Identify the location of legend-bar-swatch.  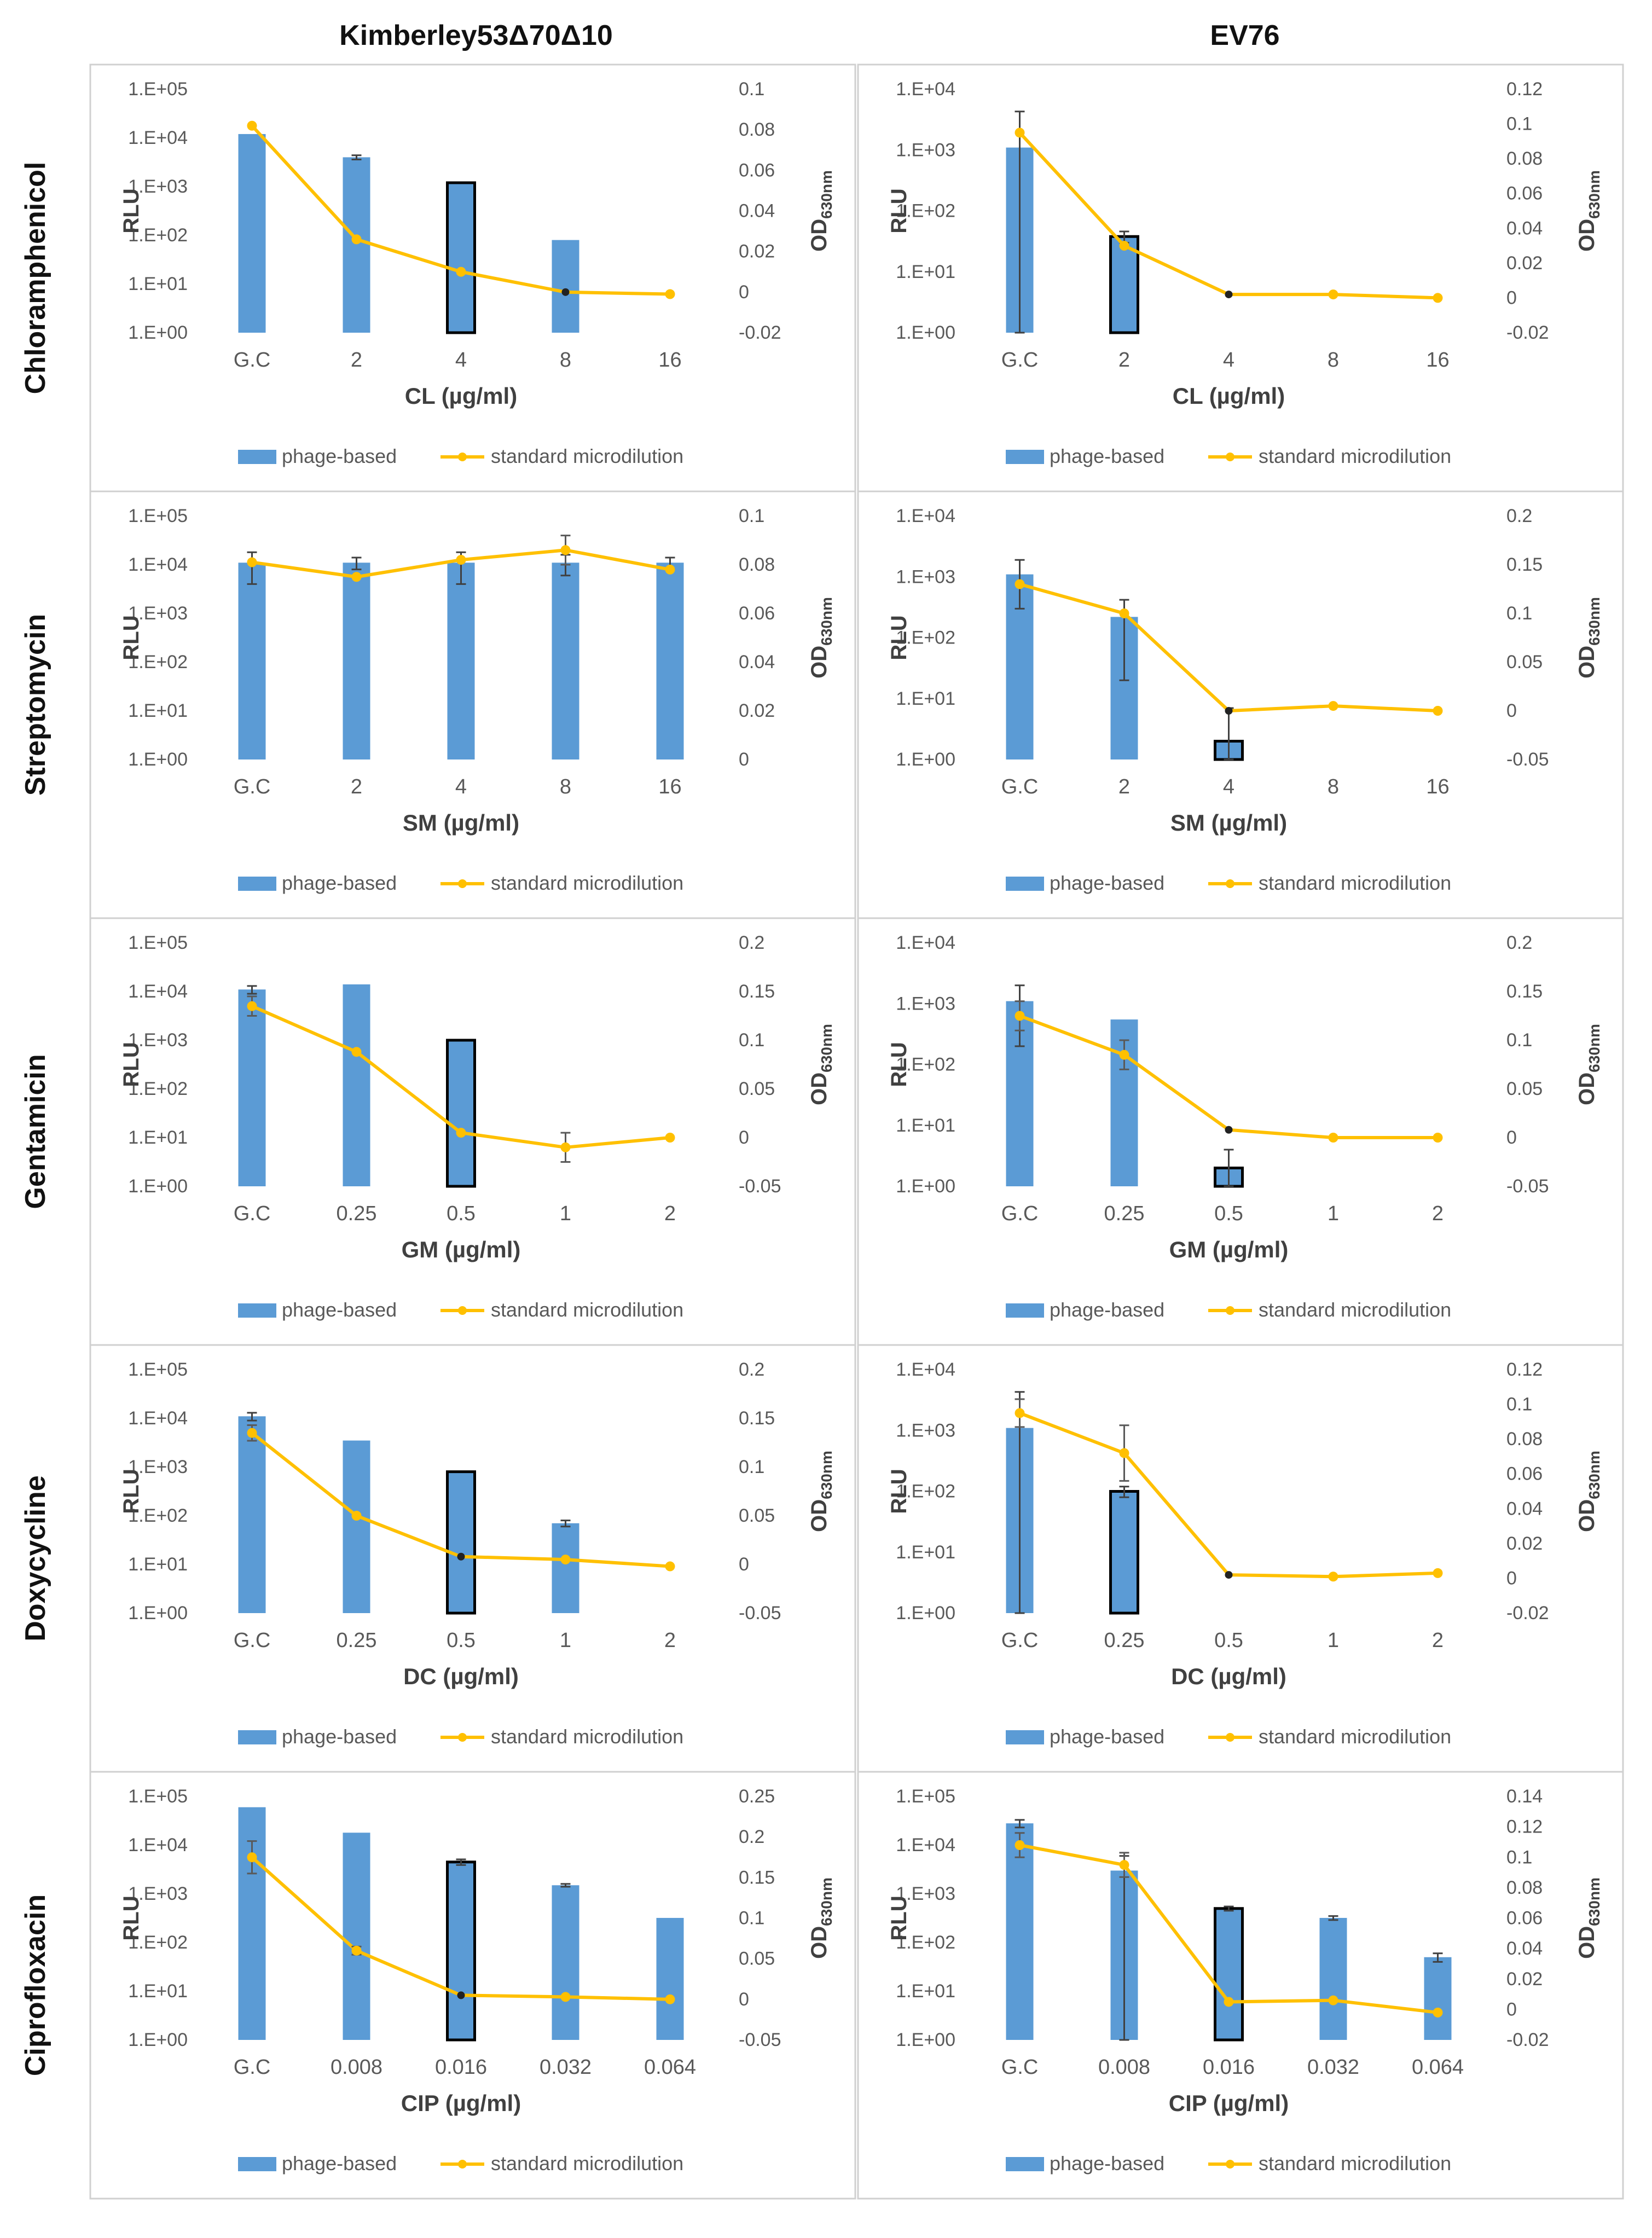
(257, 884).